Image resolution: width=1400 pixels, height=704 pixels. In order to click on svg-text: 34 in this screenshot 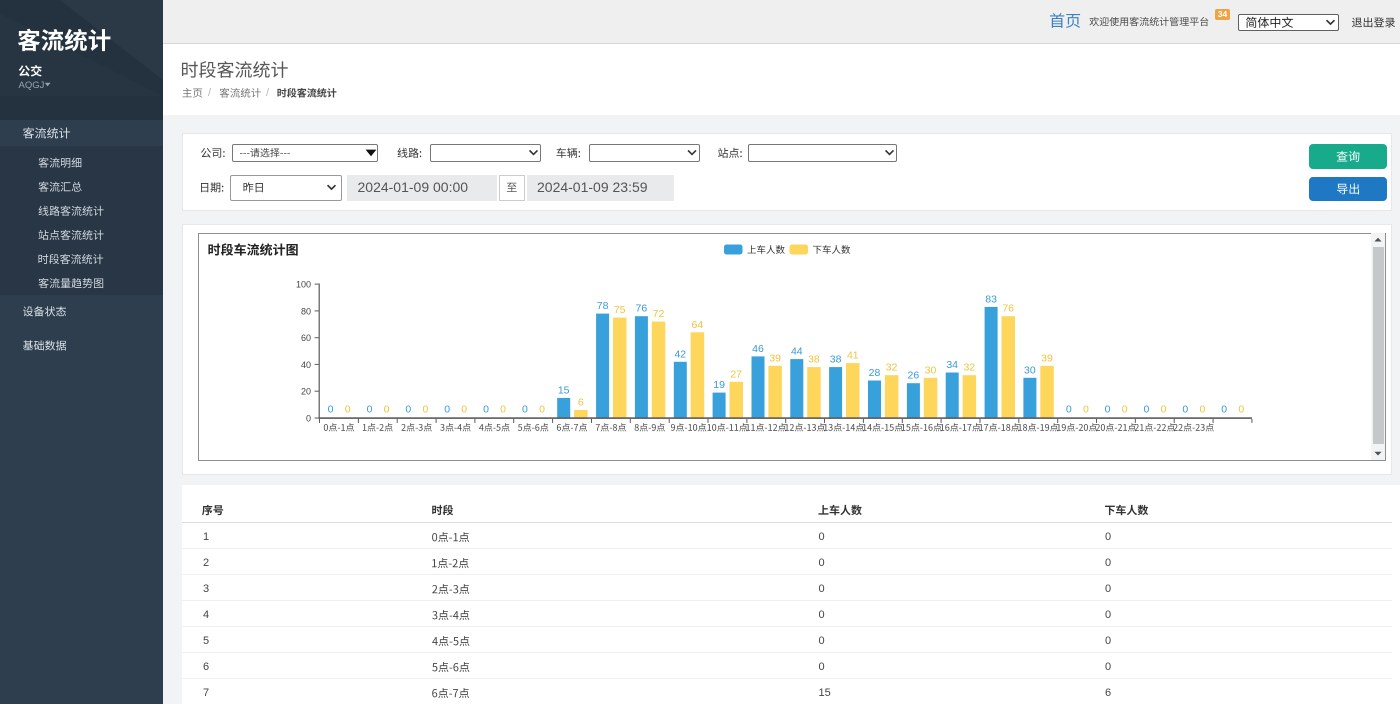, I will do `click(952, 365)`.